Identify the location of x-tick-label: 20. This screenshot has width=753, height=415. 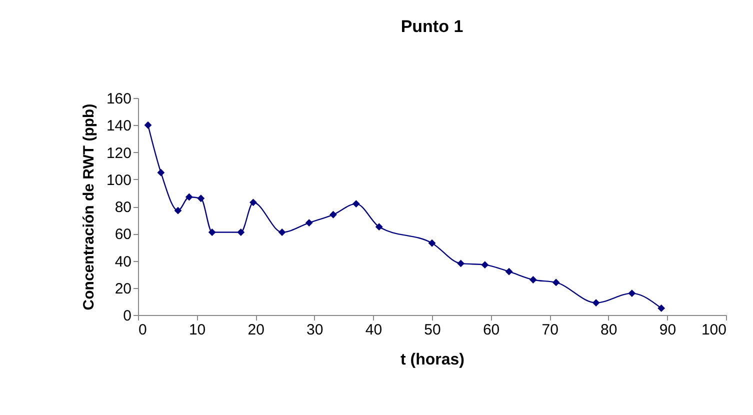
(256, 330).